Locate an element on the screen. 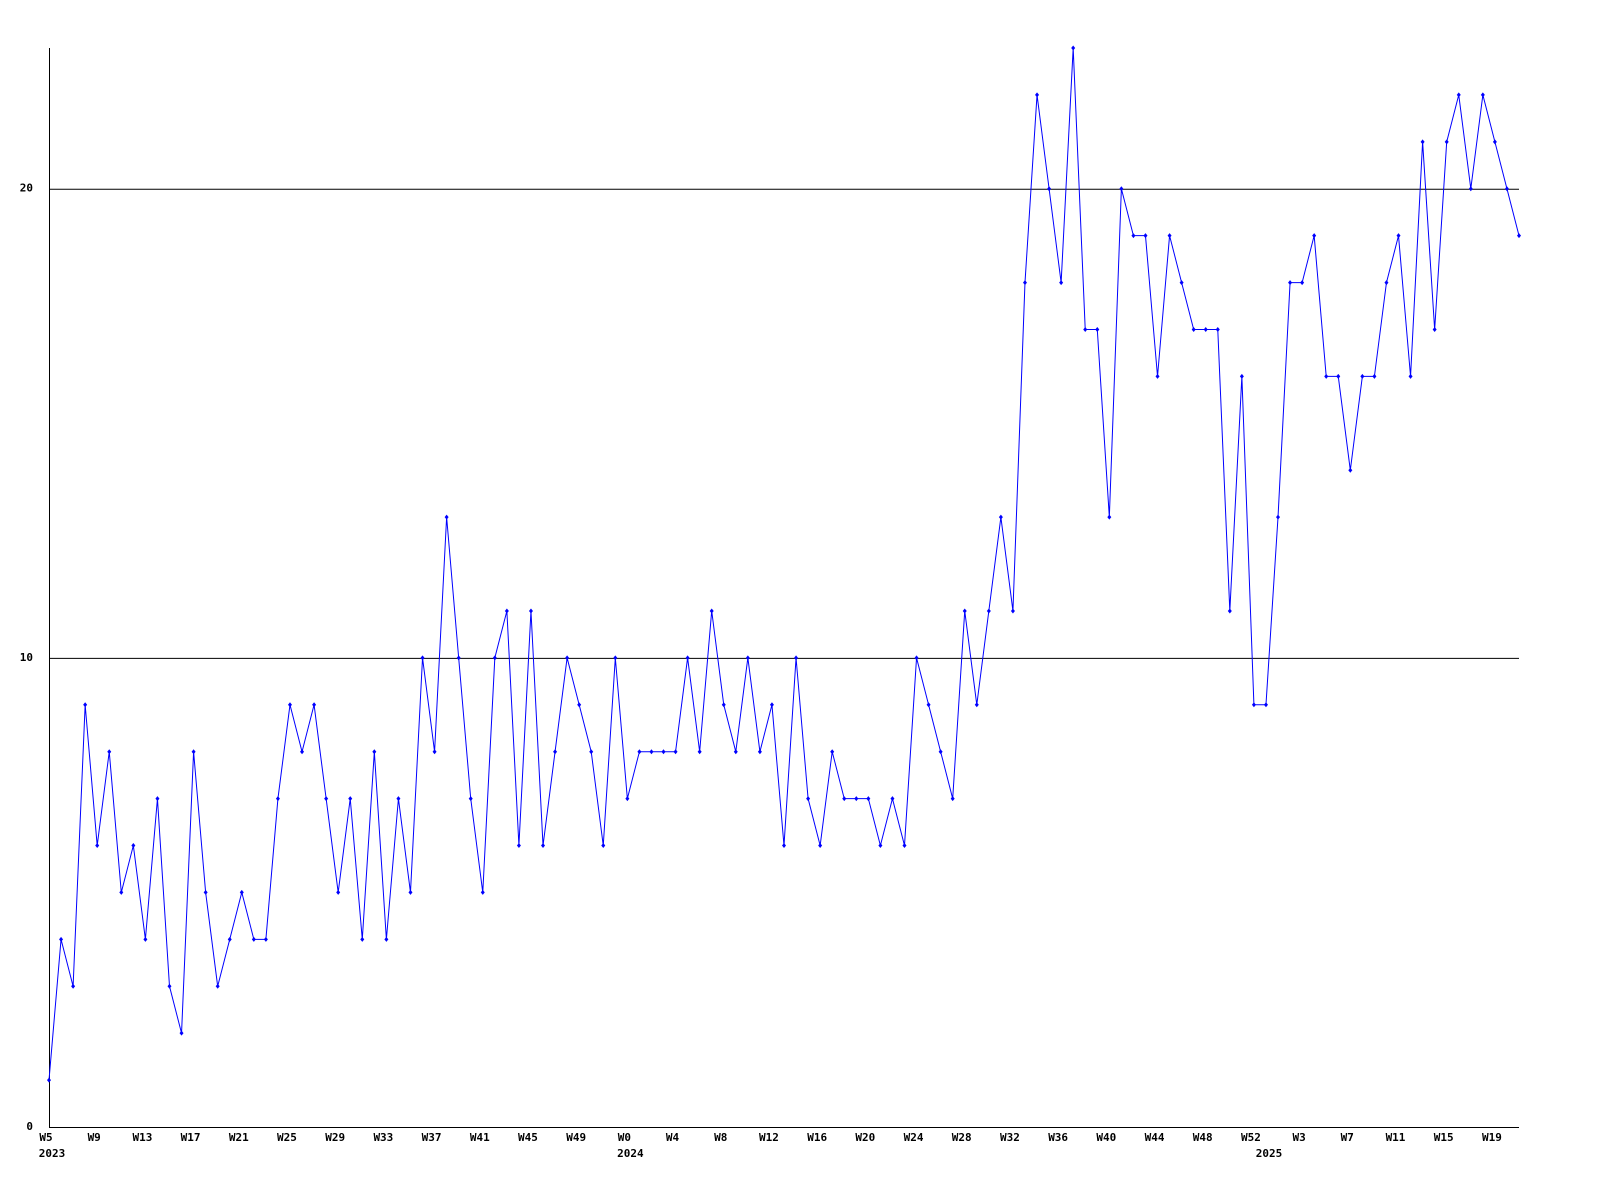 The height and width of the screenshot is (1200, 1600). x-year-label: 2023 is located at coordinates (52, 1153).